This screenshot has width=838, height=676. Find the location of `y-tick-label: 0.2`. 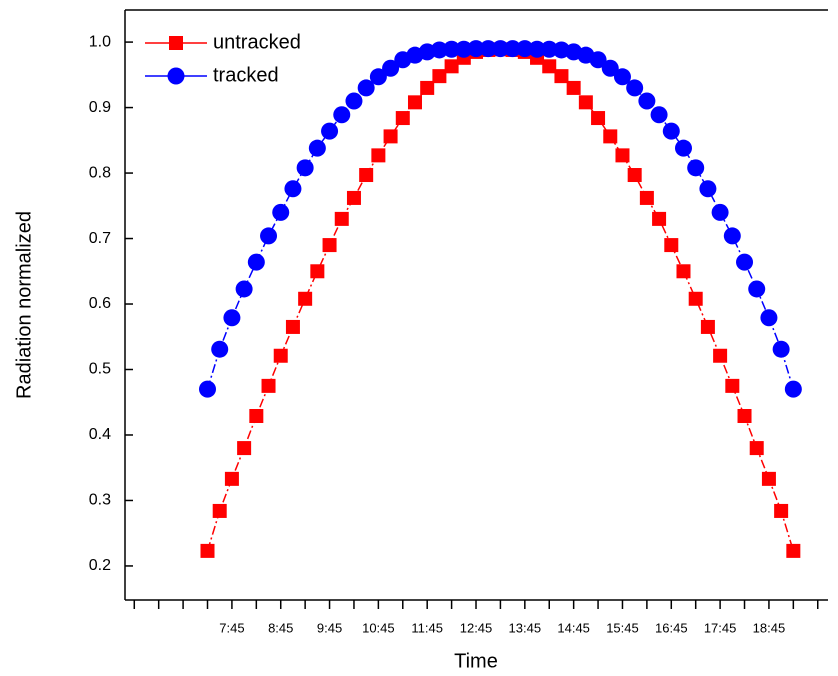

y-tick-label: 0.2 is located at coordinates (100, 565).